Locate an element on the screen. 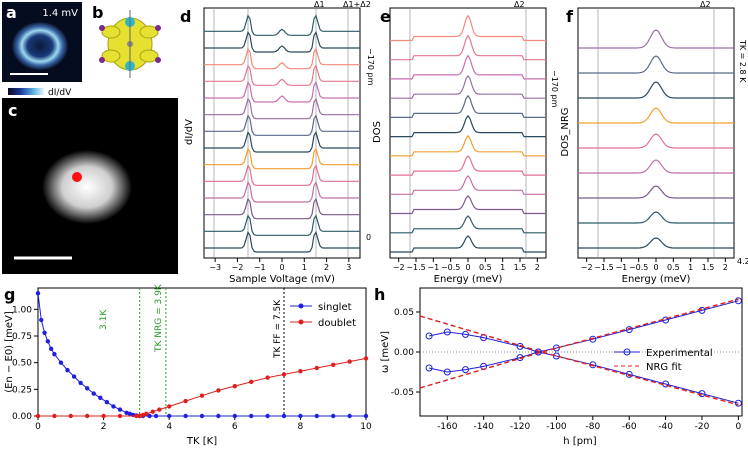 This screenshot has height=452, width=748. h-plot-xtick-label-3: -100 is located at coordinates (556, 427).